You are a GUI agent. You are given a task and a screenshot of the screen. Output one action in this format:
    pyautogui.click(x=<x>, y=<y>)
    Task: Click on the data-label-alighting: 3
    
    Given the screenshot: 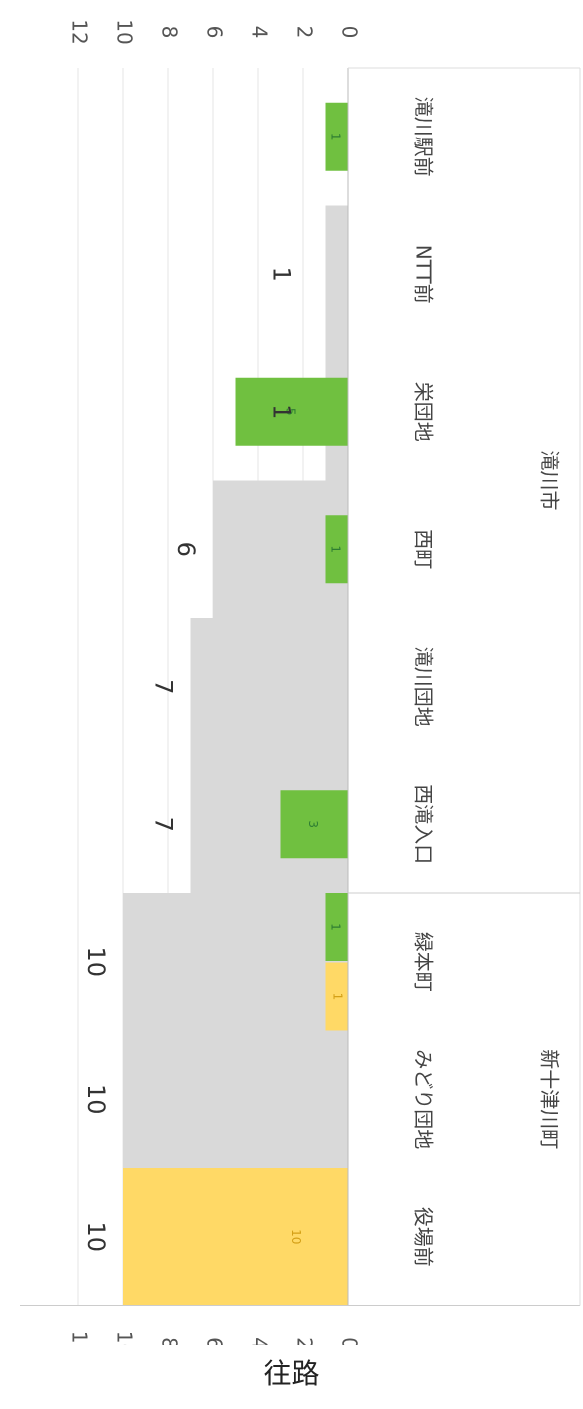 What is the action you would take?
    pyautogui.click(x=313, y=824)
    